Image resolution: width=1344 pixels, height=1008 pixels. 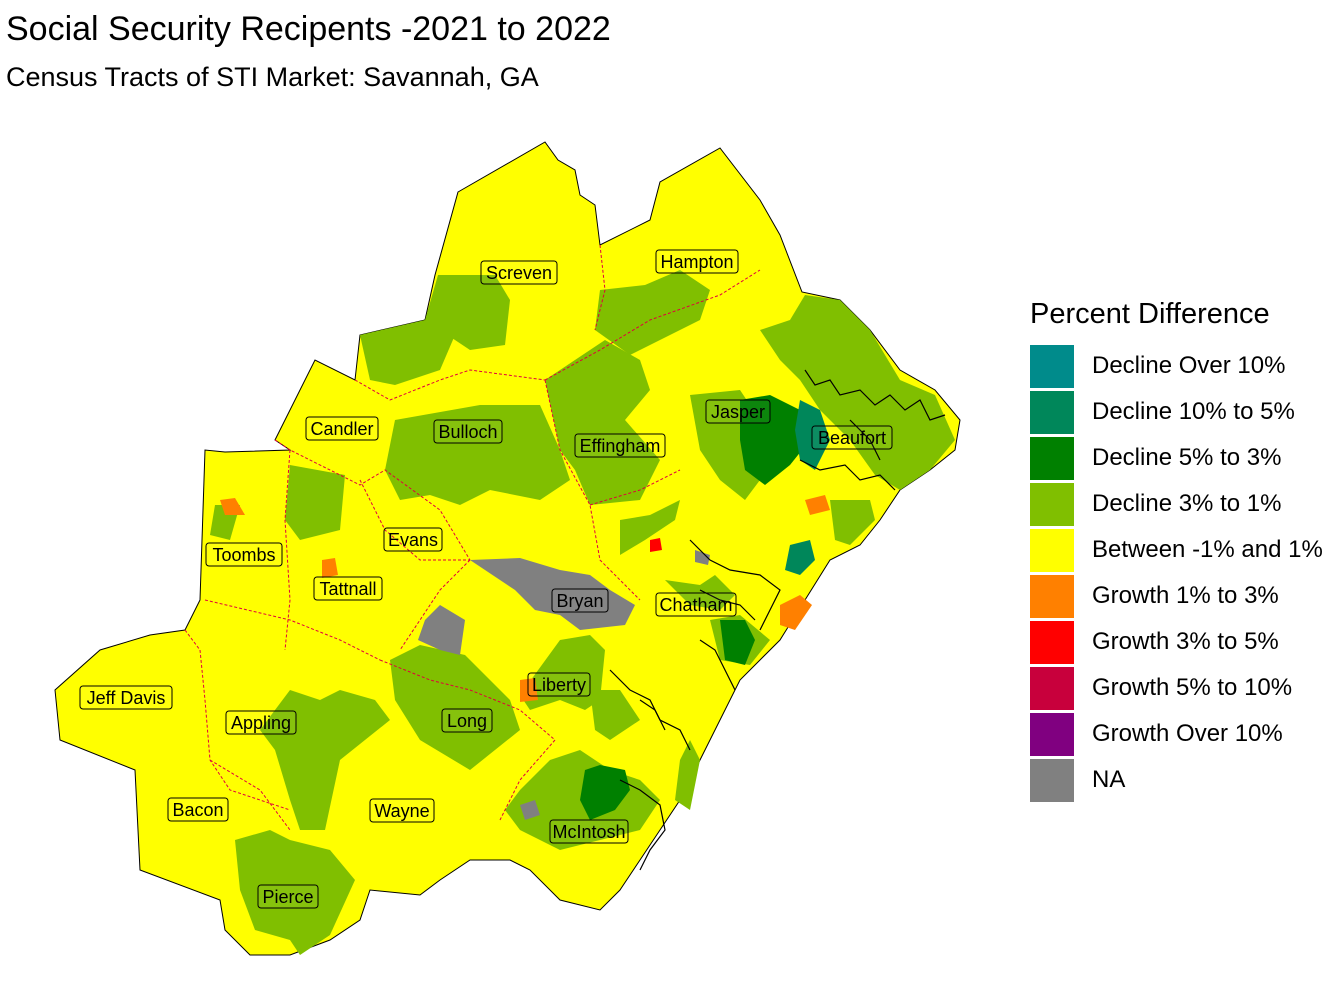 I want to click on county-label-screven: Screven, so click(x=519, y=272).